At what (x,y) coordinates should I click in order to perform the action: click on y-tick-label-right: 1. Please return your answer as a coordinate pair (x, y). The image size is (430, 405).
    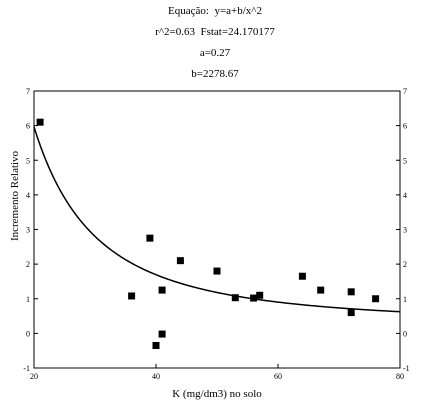
    Looking at the image, I should click on (405, 299).